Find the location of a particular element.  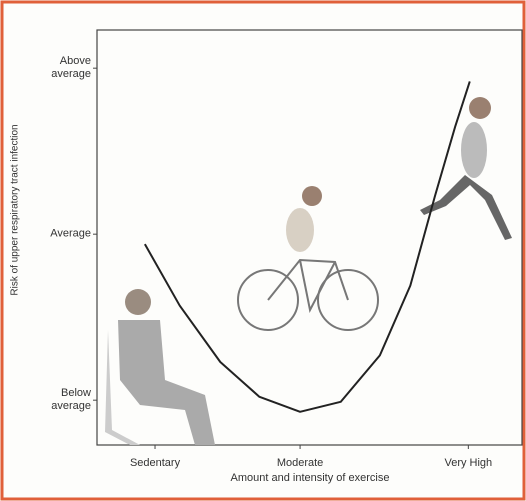

x-tick-label: Moderate is located at coordinates (300, 463).